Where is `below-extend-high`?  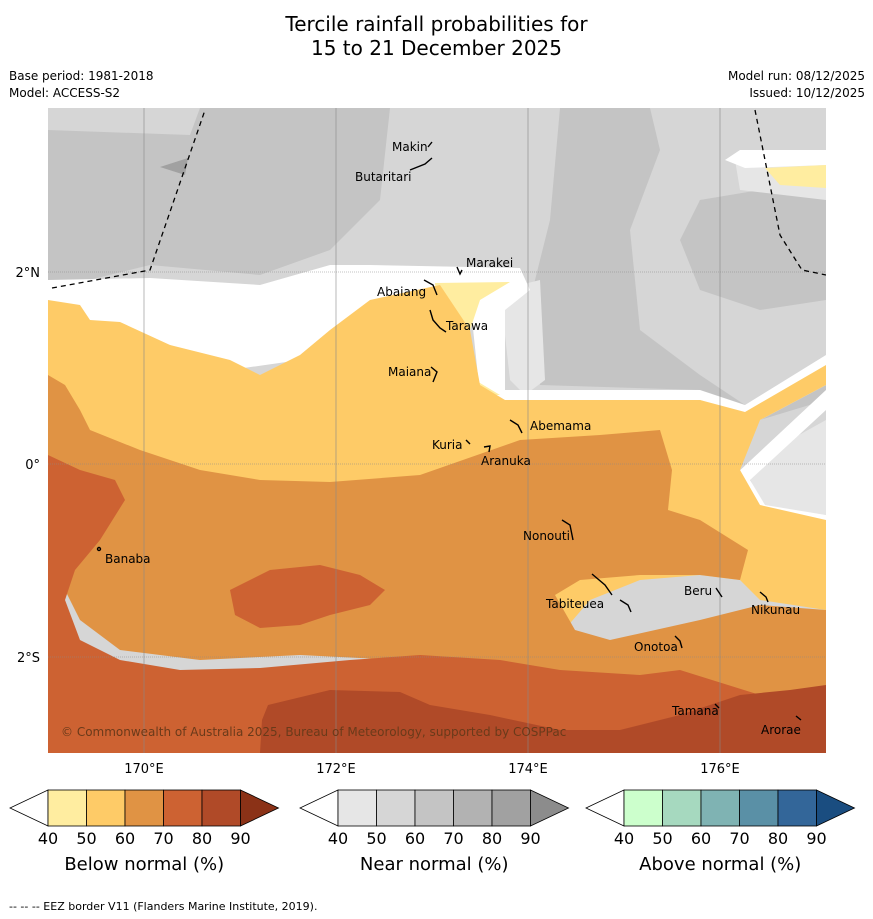 below-extend-high is located at coordinates (260, 808).